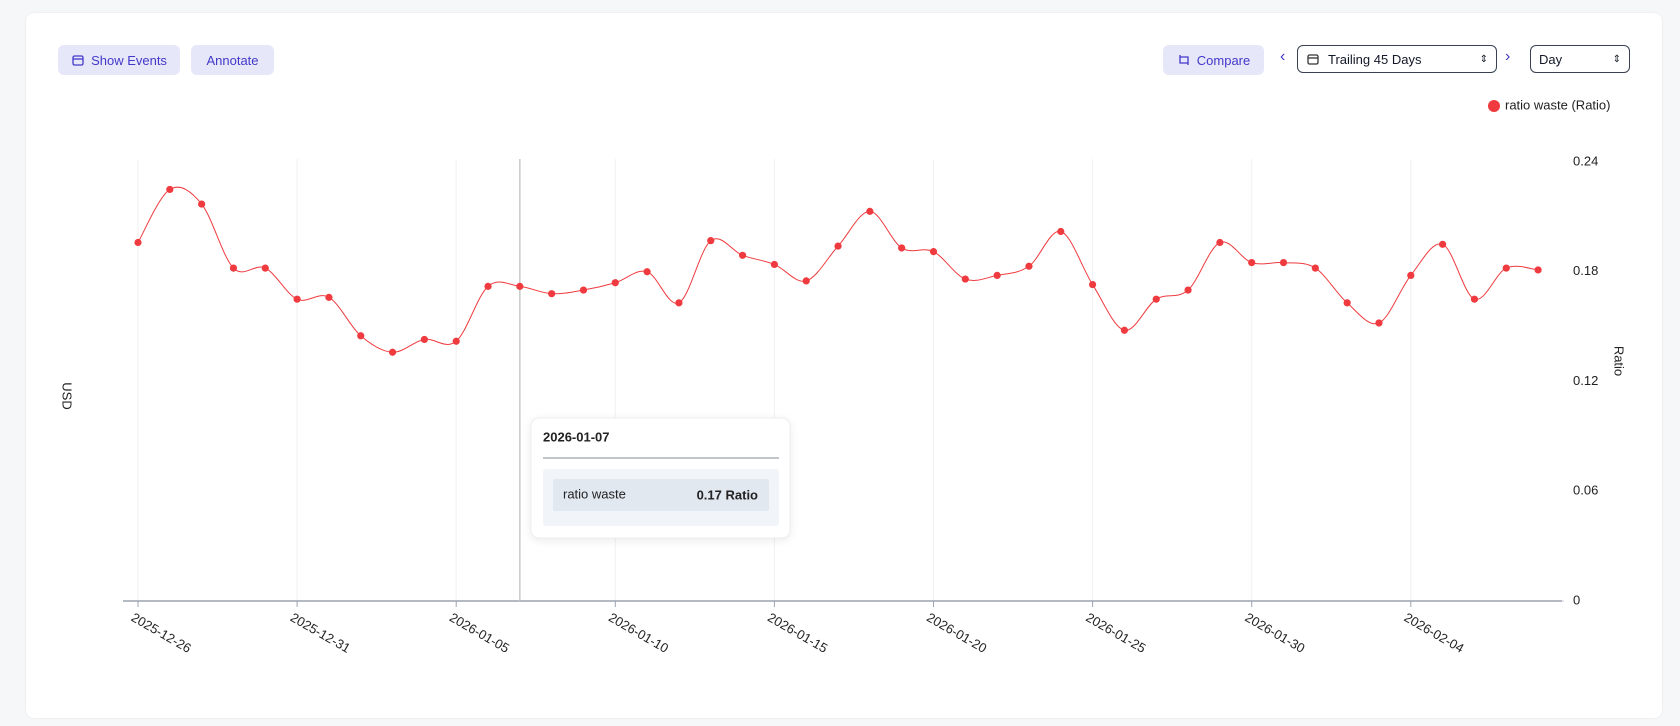  I want to click on compare-button: Compare, so click(1213, 60).